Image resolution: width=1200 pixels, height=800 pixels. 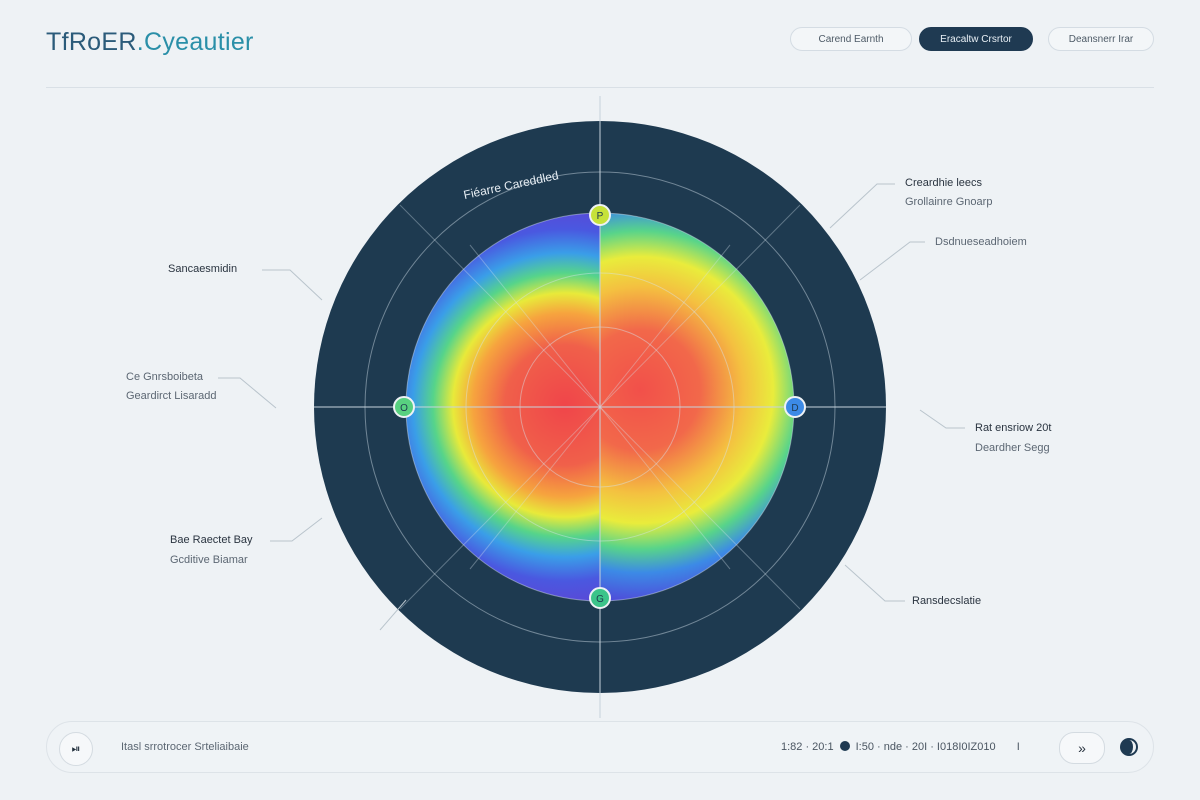 I want to click on label-left-title: Ce Gnrsboibeta, so click(x=165, y=377).